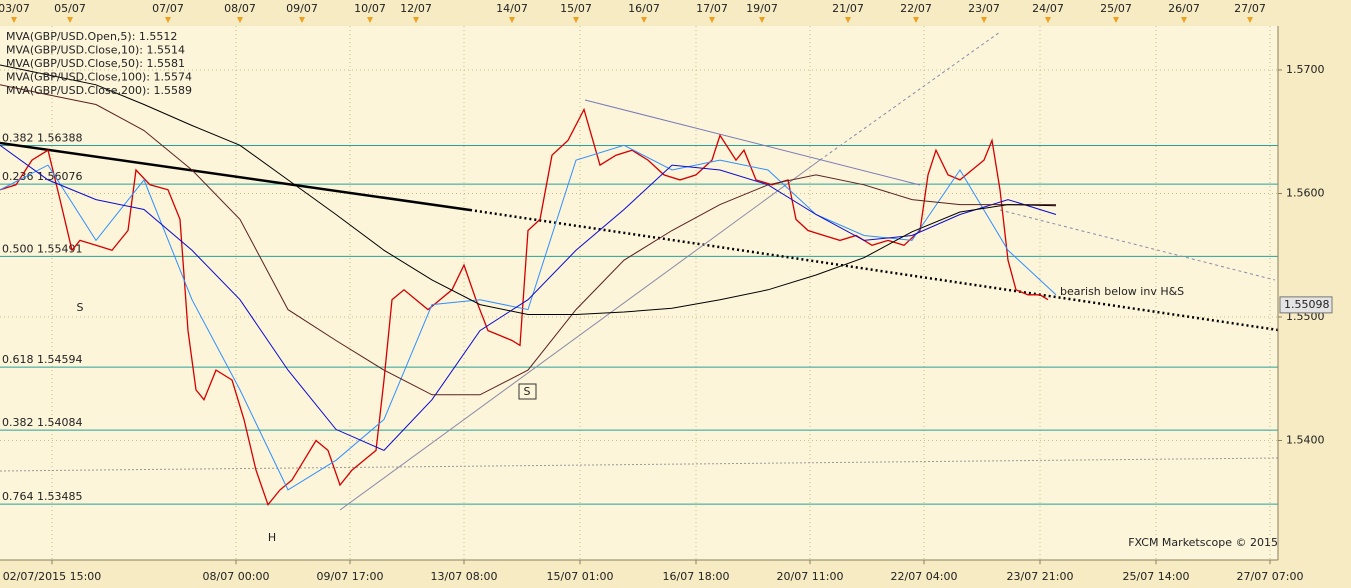 Image resolution: width=1351 pixels, height=588 pixels. I want to click on top-date-label: 21/07, so click(848, 8).